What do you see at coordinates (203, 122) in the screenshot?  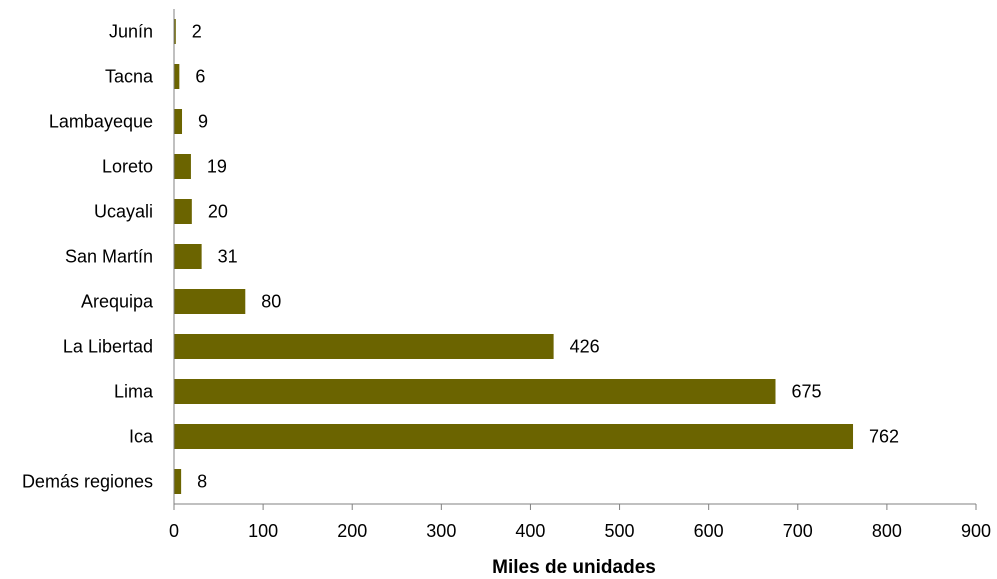 I see `data-label: 9` at bounding box center [203, 122].